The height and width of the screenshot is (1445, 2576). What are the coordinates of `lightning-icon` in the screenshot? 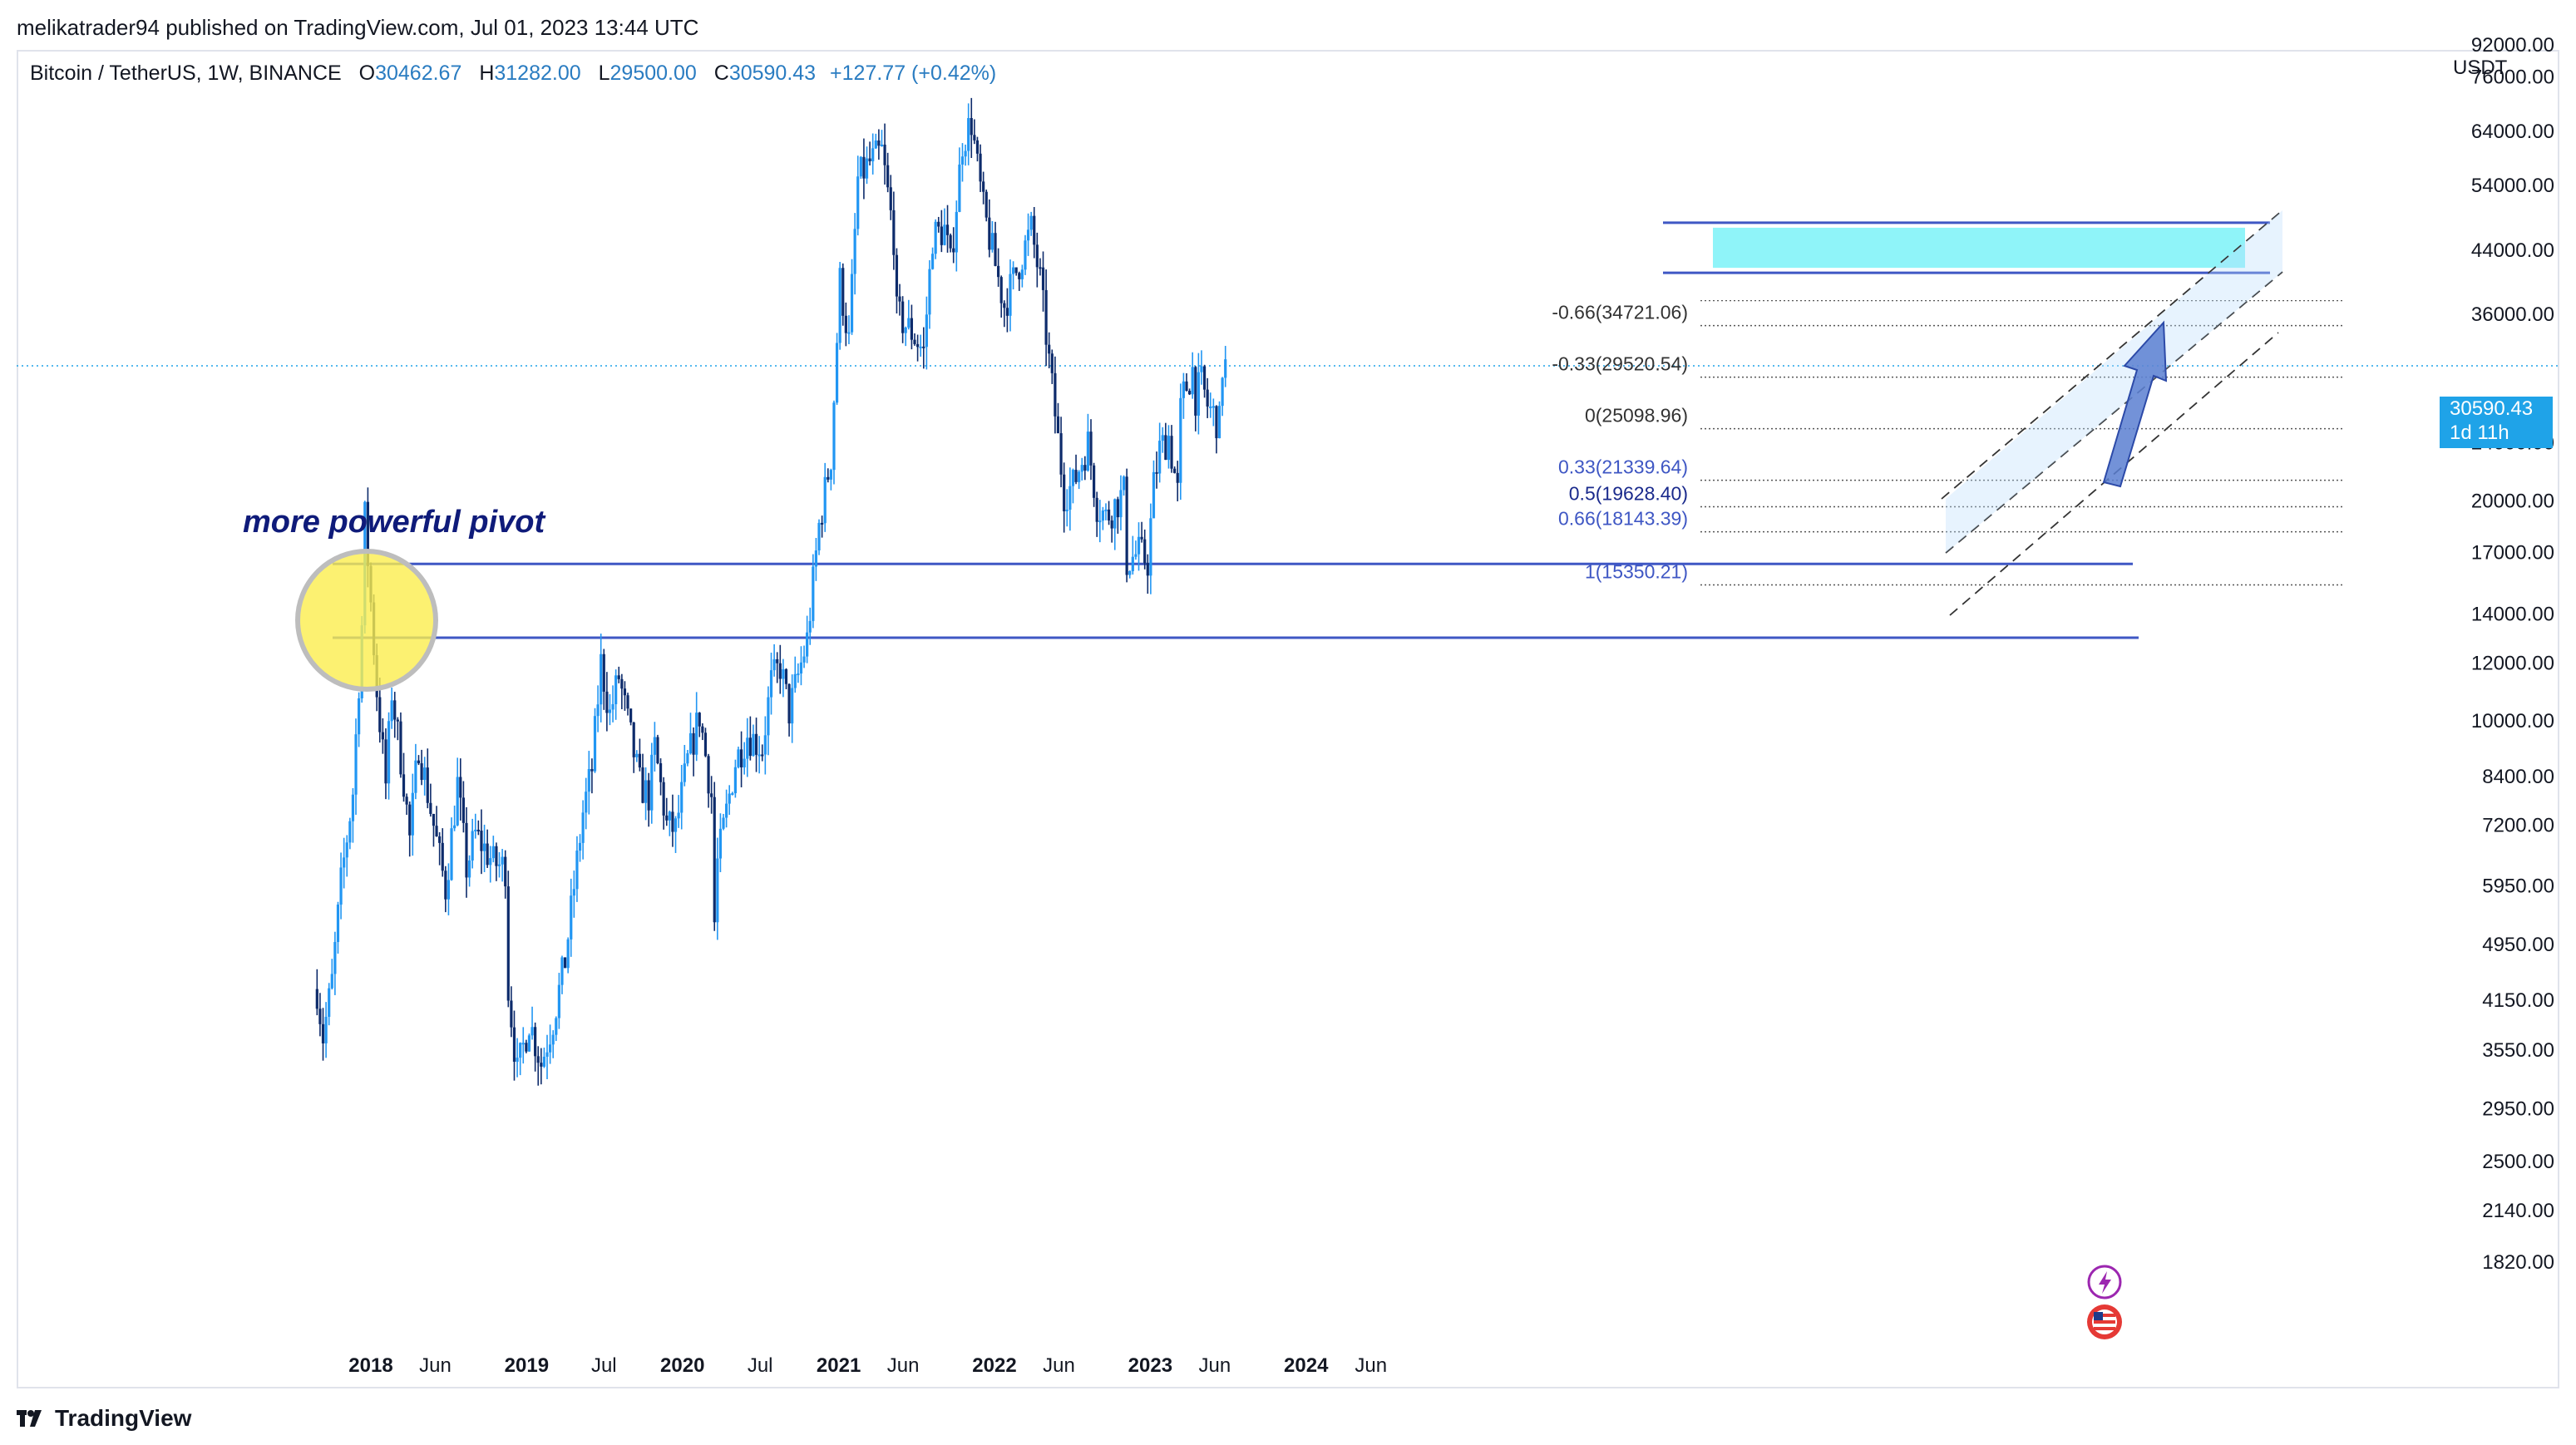 It's located at (2104, 1282).